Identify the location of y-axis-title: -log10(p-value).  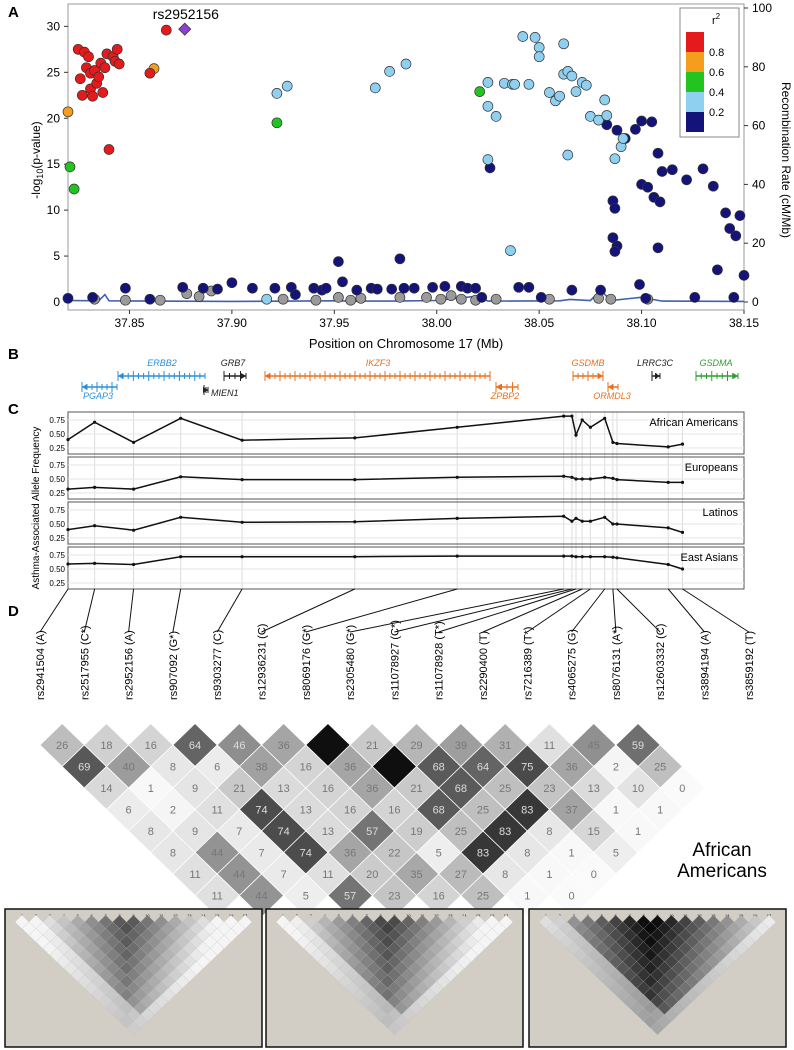
(37, 159).